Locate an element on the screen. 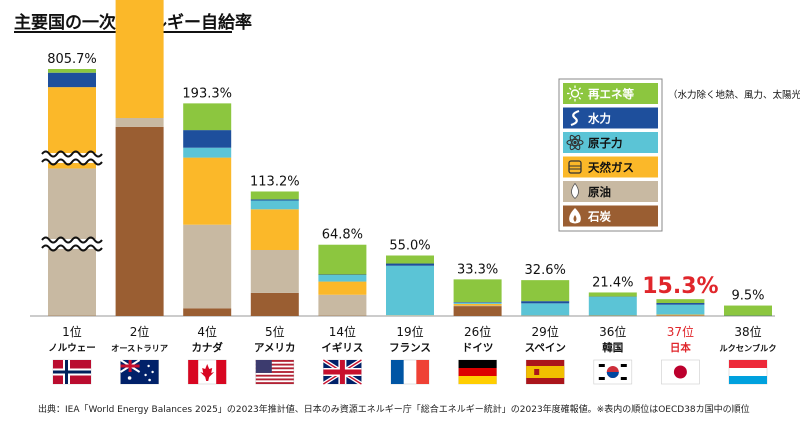  sun-ray is located at coordinates (580, 89).